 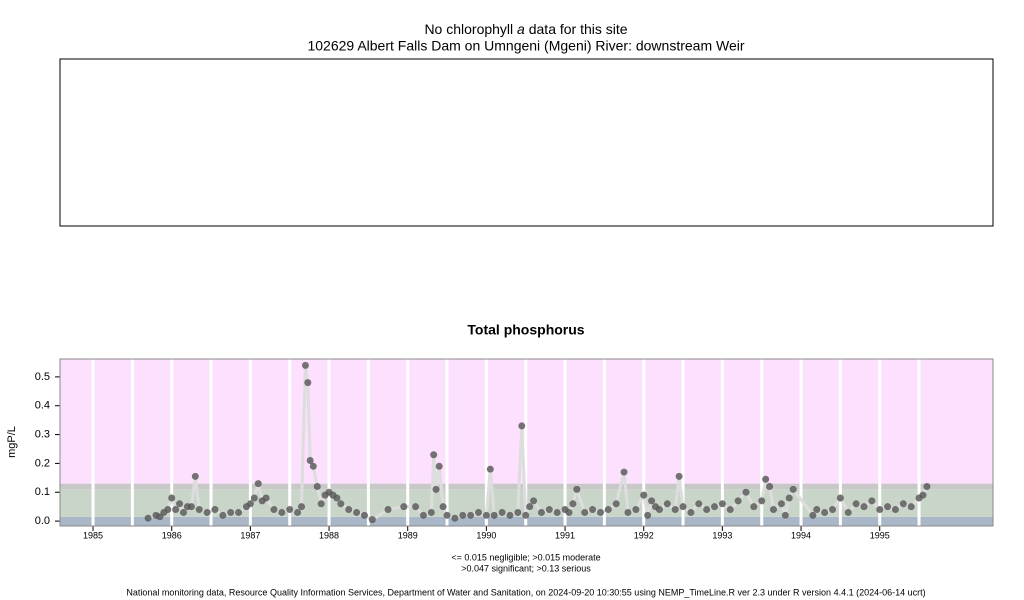 What do you see at coordinates (525, 330) in the screenshot?
I see `chart-title: Total phosphorus` at bounding box center [525, 330].